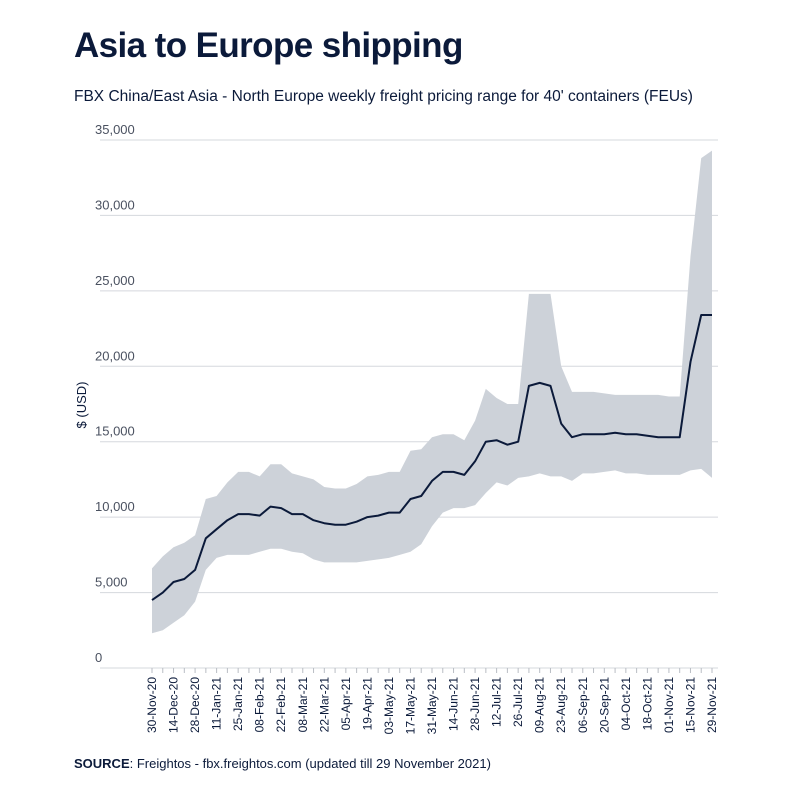 The height and width of the screenshot is (800, 800). I want to click on x-tick-label: 28-Dec-20, so click(195, 705).